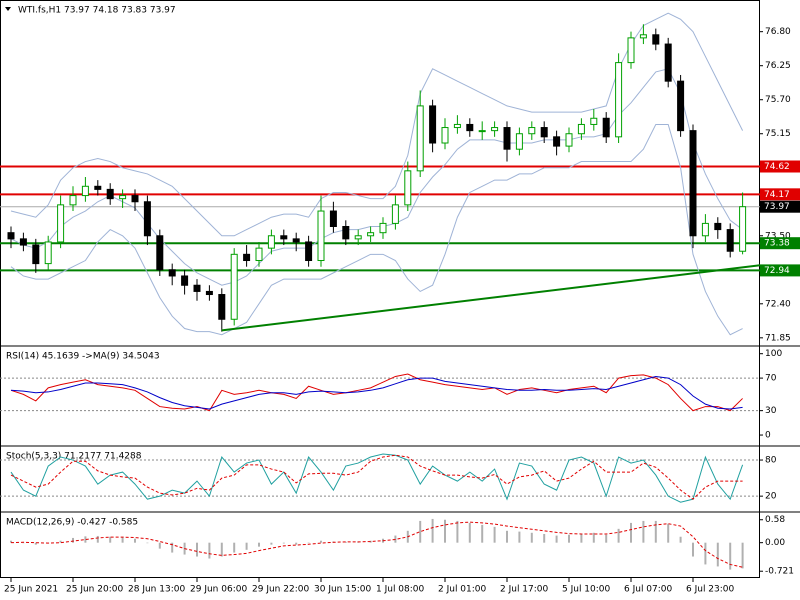 This screenshot has height=600, width=800. Describe the element at coordinates (778, 100) in the screenshot. I see `y-tick-label: 75.70` at that location.